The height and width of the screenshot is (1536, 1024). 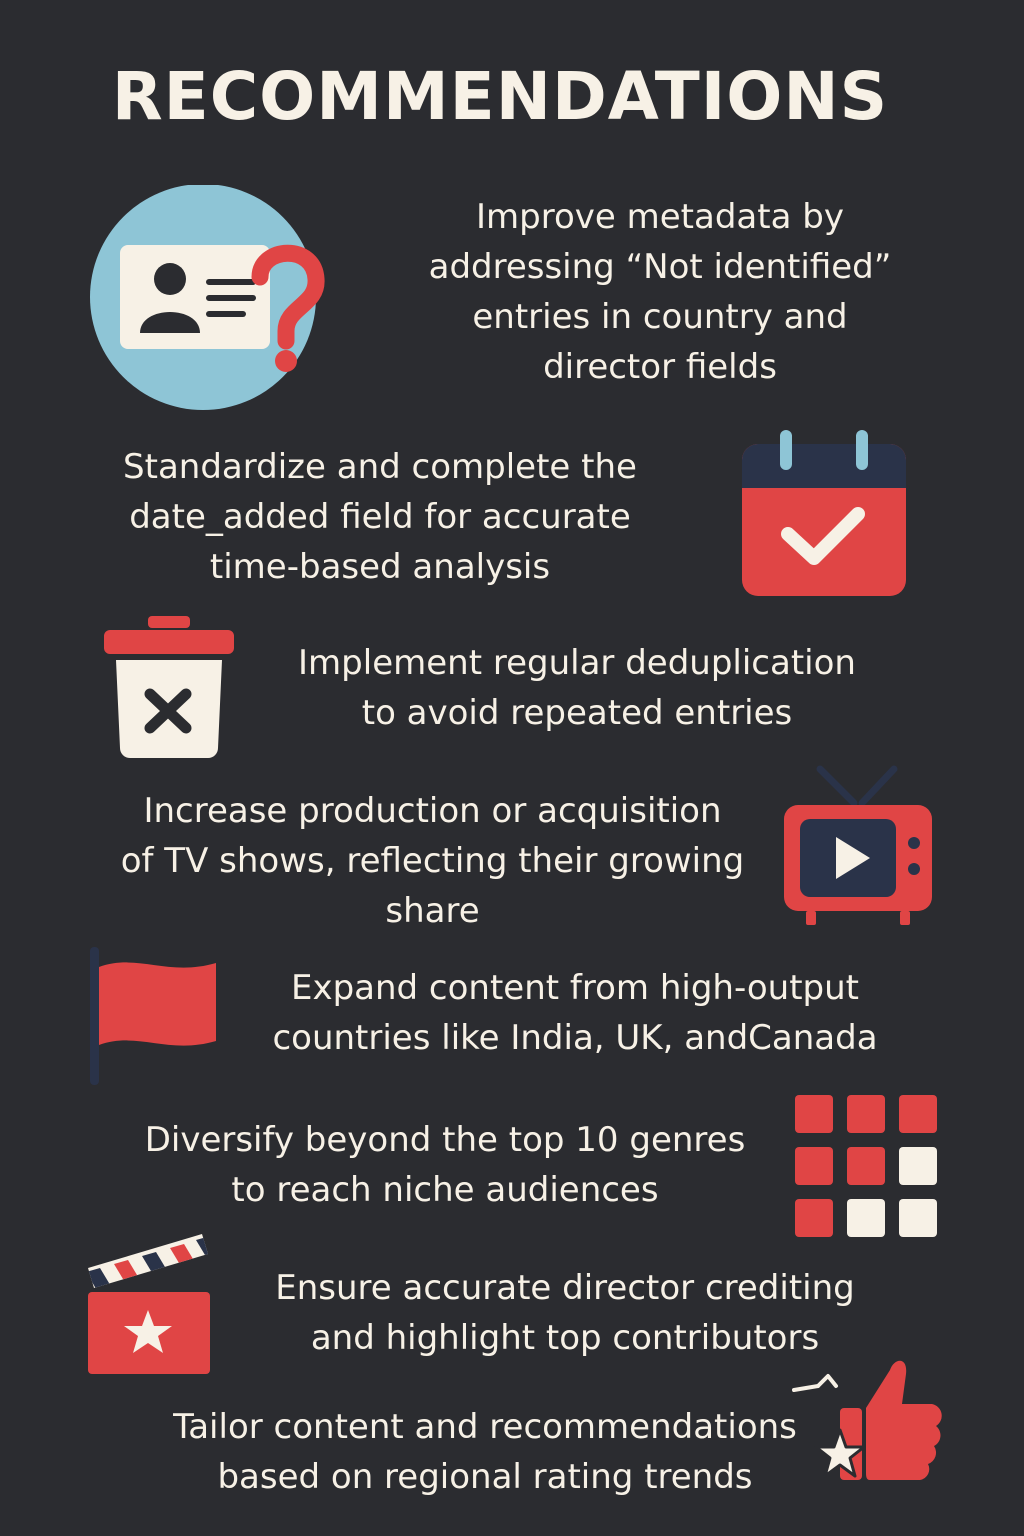 What do you see at coordinates (870, 1420) in the screenshot?
I see `thumbs-up-star-icon` at bounding box center [870, 1420].